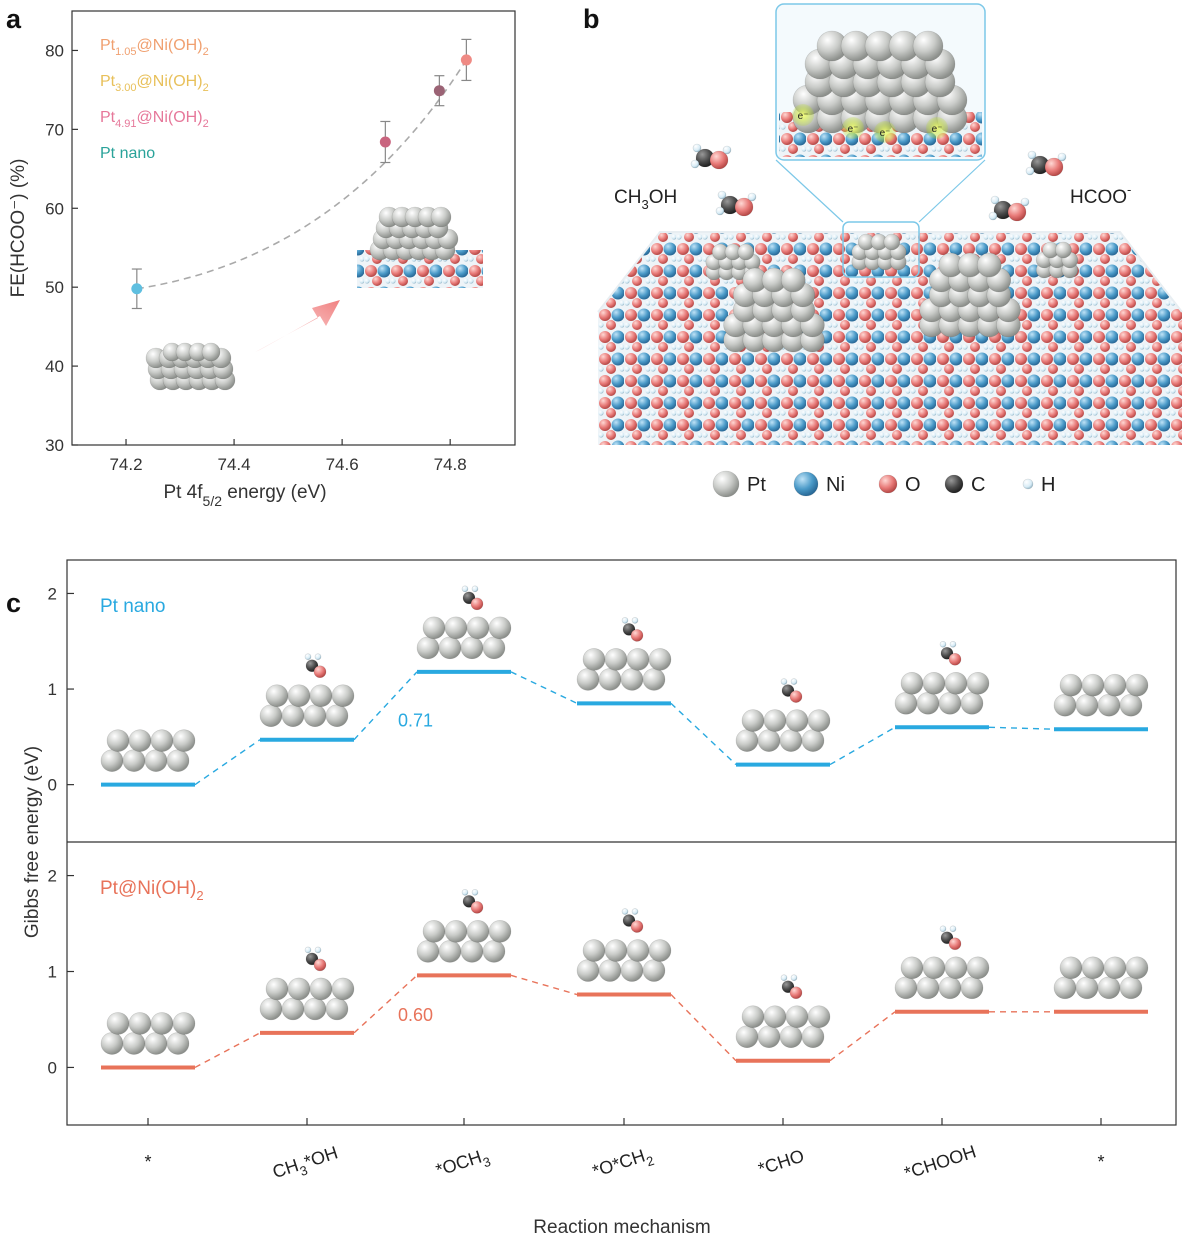 The image size is (1185, 1241). Describe the element at coordinates (420, 247) in the screenshot. I see `pt-on-nioh2-graphic` at that location.